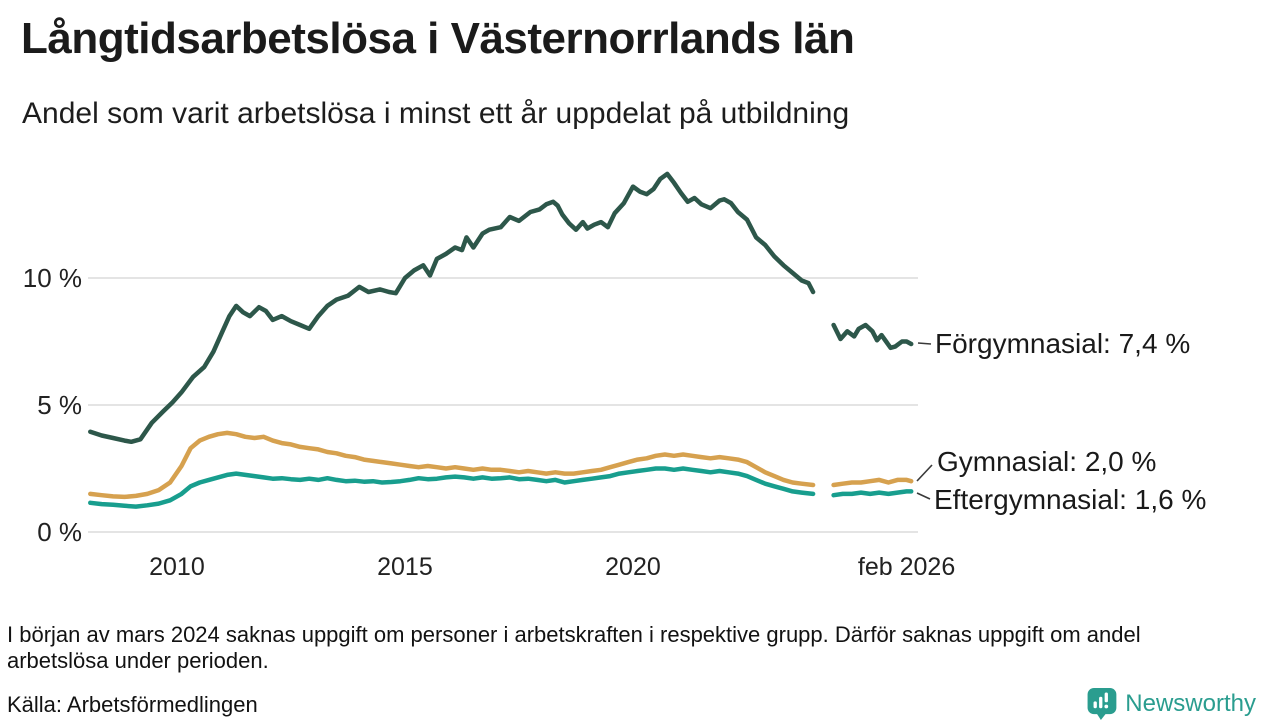 This screenshot has height=720, width=1280. What do you see at coordinates (177, 567) in the screenshot?
I see `x-tick-label: 2010` at bounding box center [177, 567].